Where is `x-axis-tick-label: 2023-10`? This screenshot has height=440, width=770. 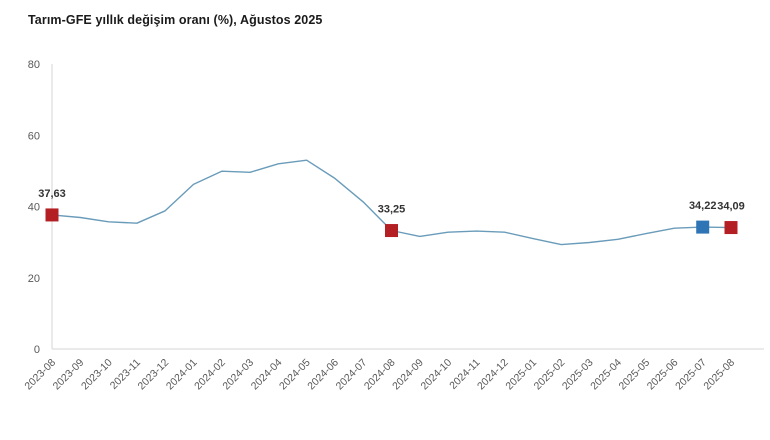
x-axis-tick-label: 2023-10 is located at coordinates (97, 375).